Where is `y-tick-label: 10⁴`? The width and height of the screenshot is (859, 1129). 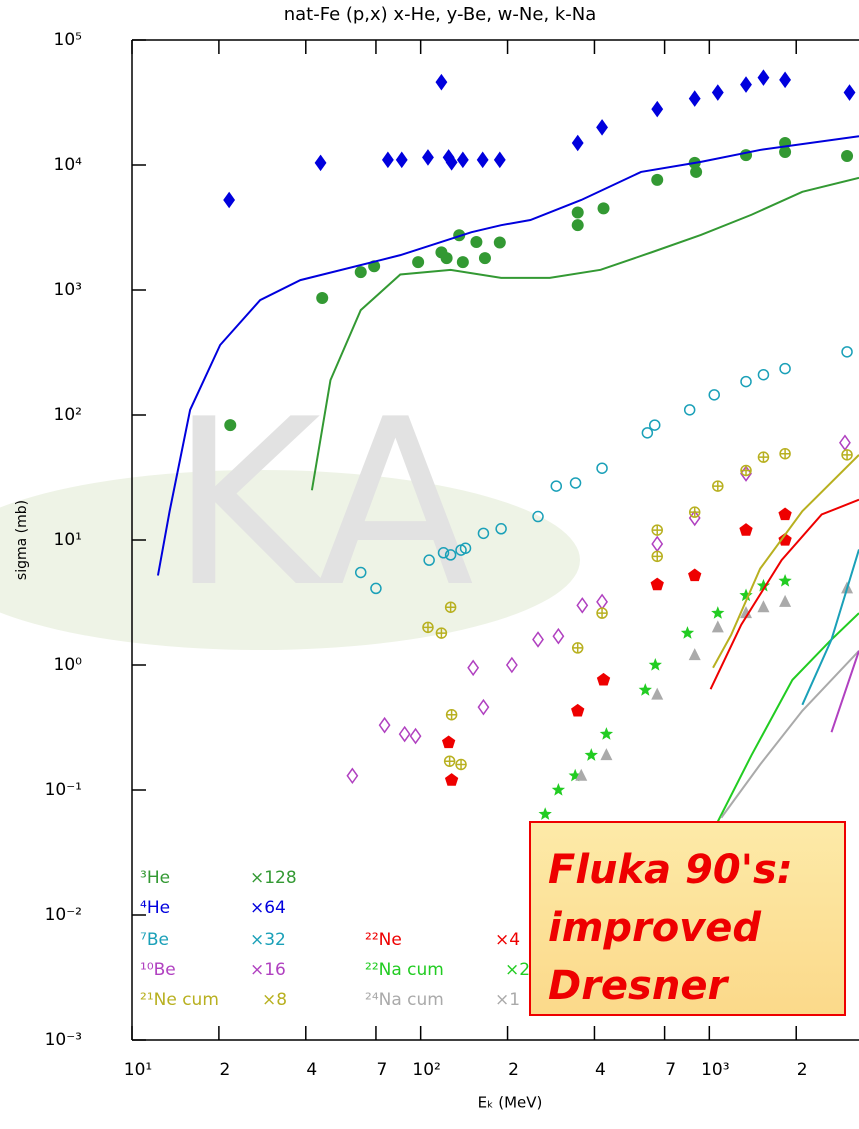 y-tick-label: 10⁴ is located at coordinates (68, 165).